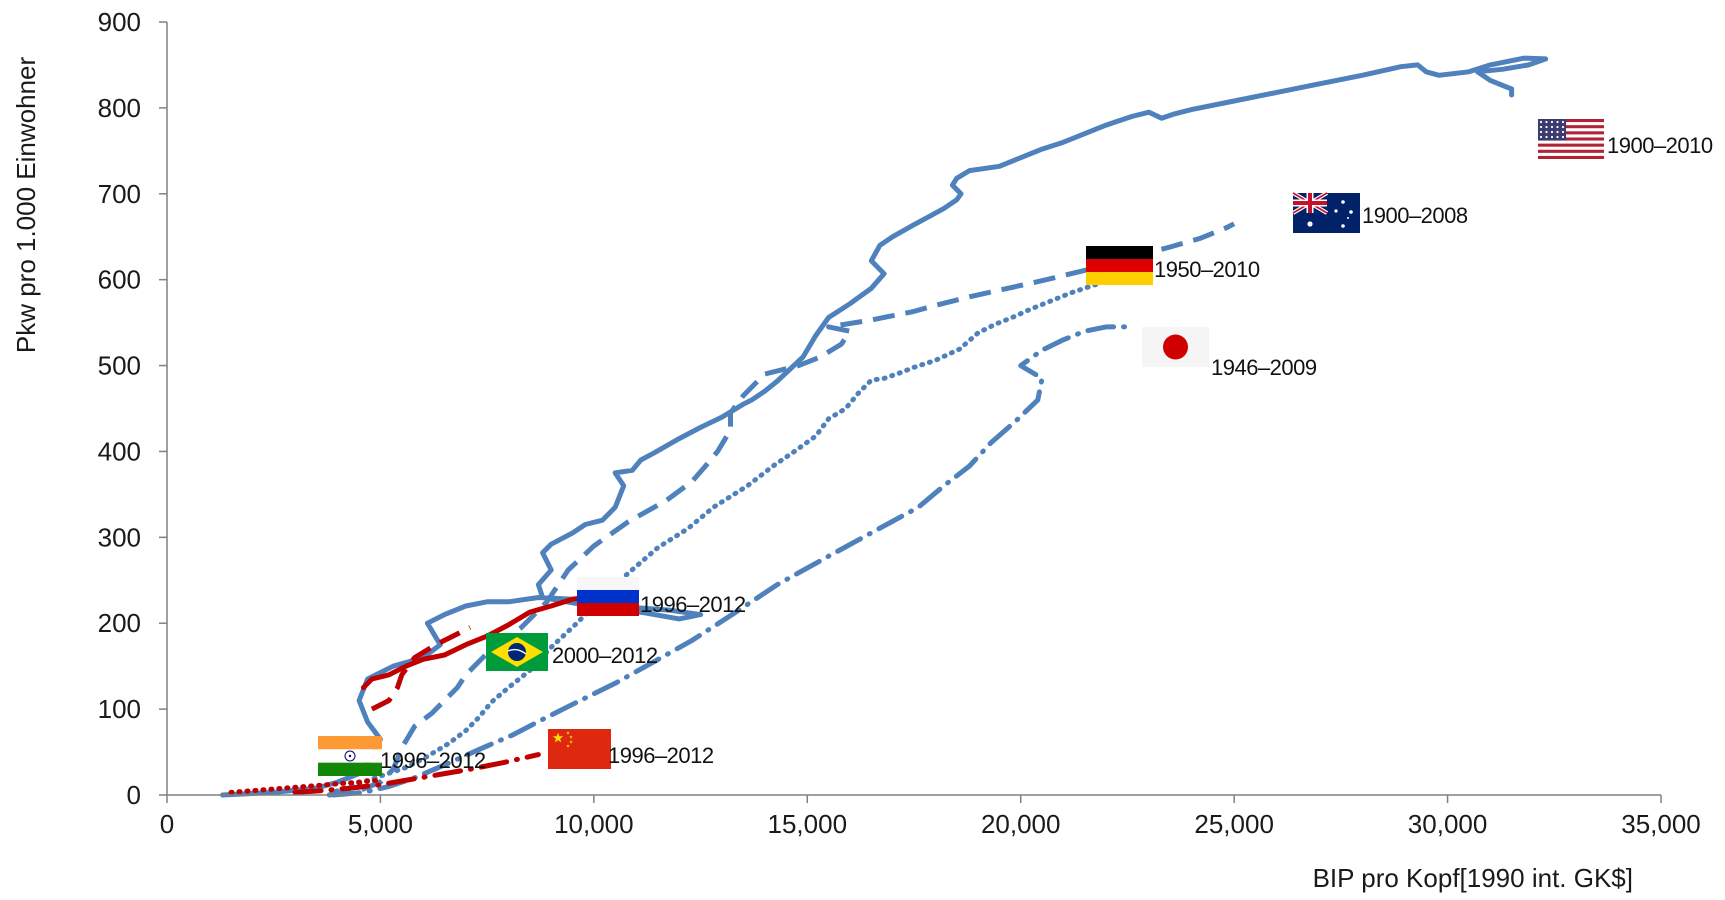 The height and width of the screenshot is (900, 1725). I want to click on y-tick-label: 800, so click(119, 108).